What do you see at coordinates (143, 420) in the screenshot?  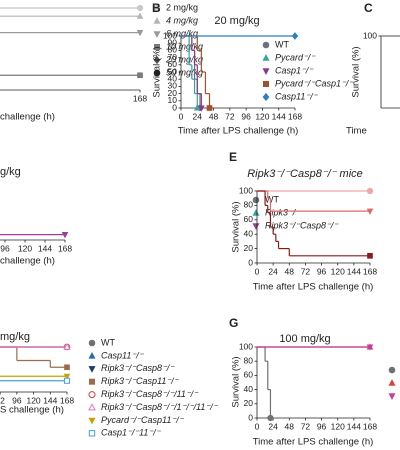 I see `legend-label: Pycard⁻/⁻Casp11⁻/⁻` at bounding box center [143, 420].